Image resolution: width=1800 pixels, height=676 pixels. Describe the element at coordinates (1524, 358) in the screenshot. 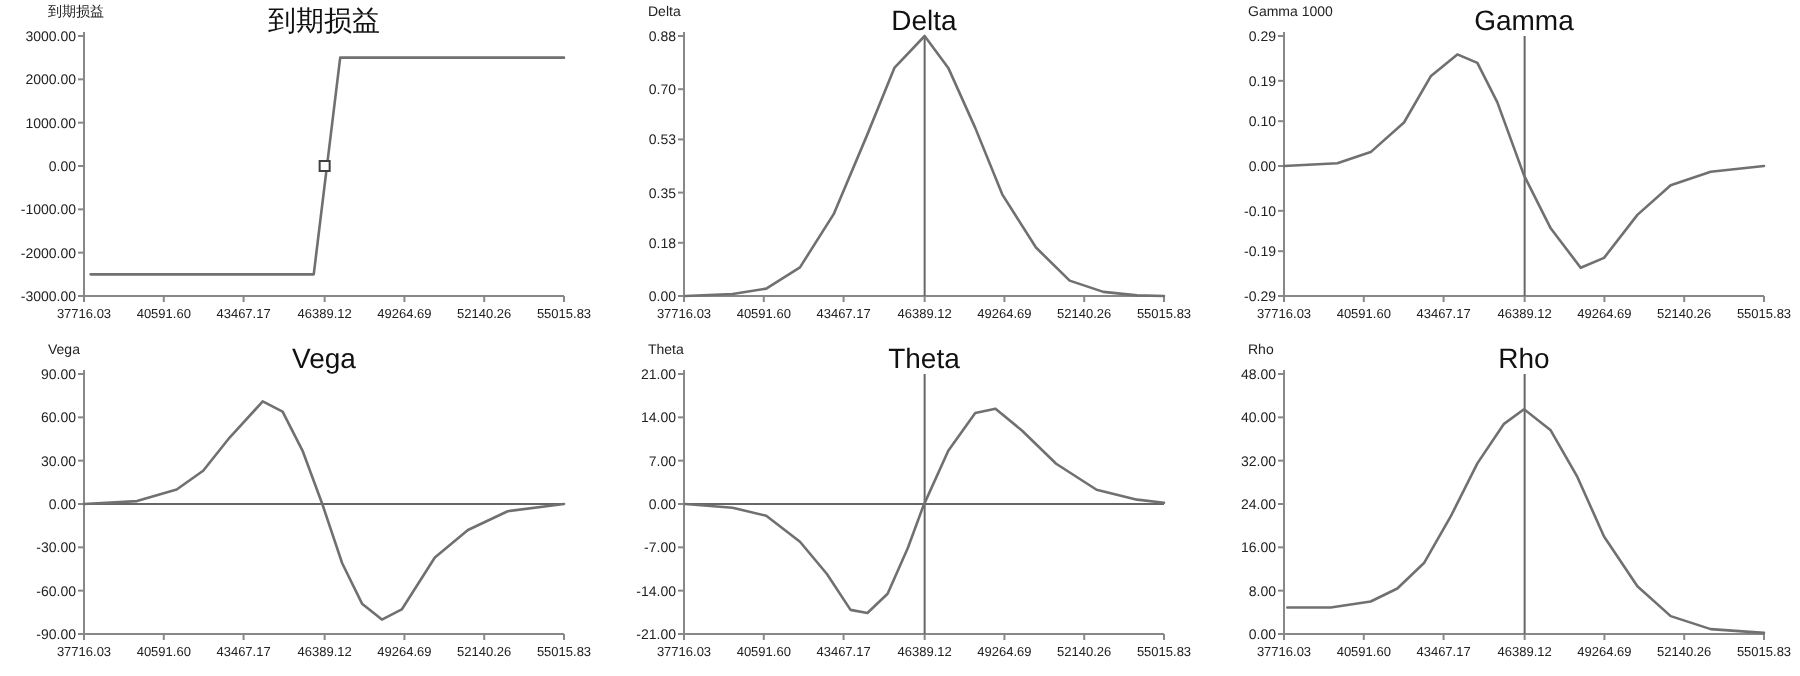

I see `chart-title: Rho` at that location.